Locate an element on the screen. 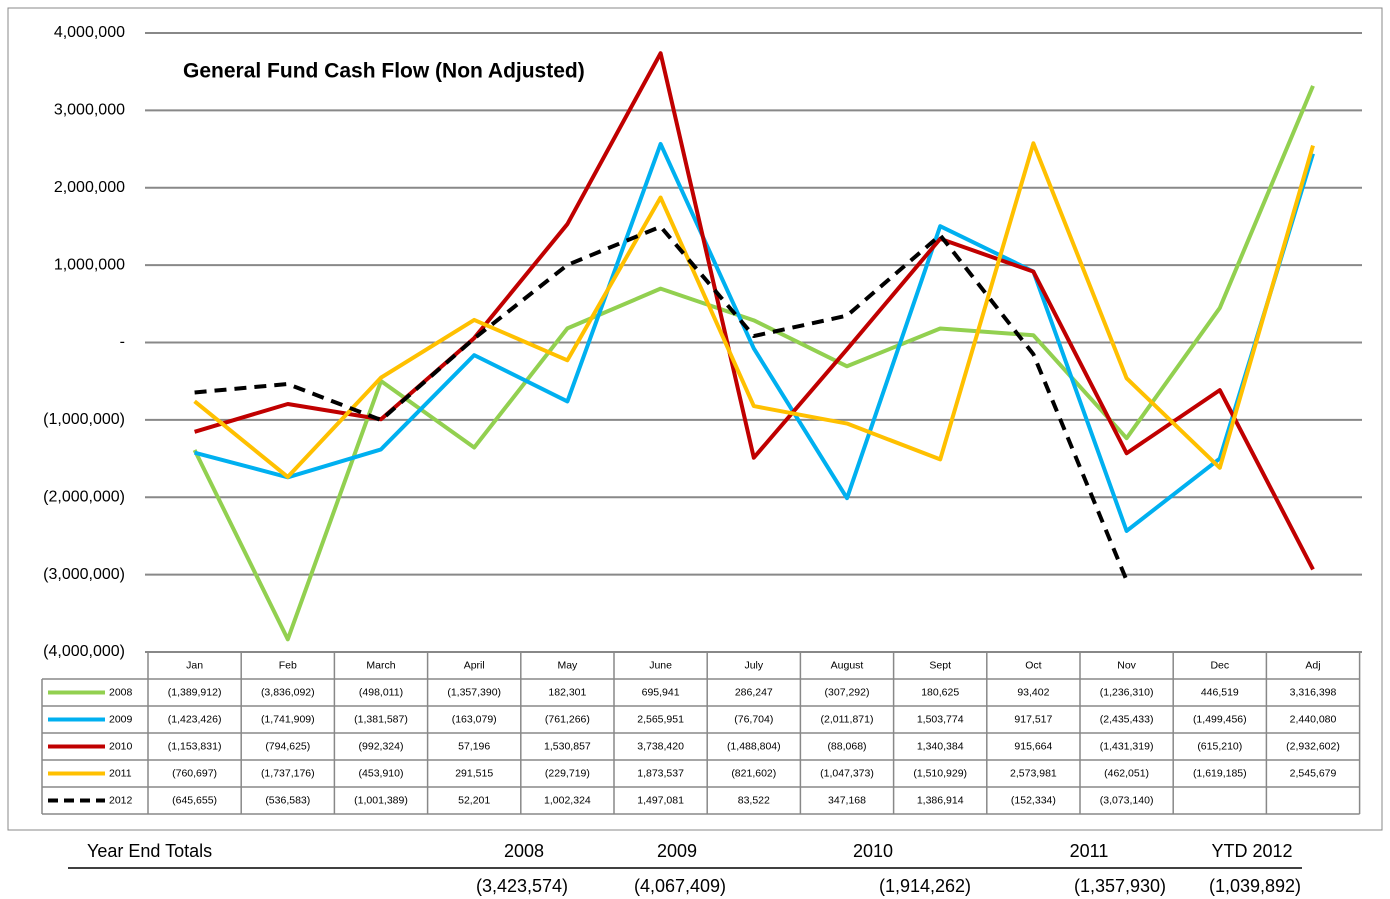 The width and height of the screenshot is (1390, 899). table-value: 695,941 is located at coordinates (661, 692).